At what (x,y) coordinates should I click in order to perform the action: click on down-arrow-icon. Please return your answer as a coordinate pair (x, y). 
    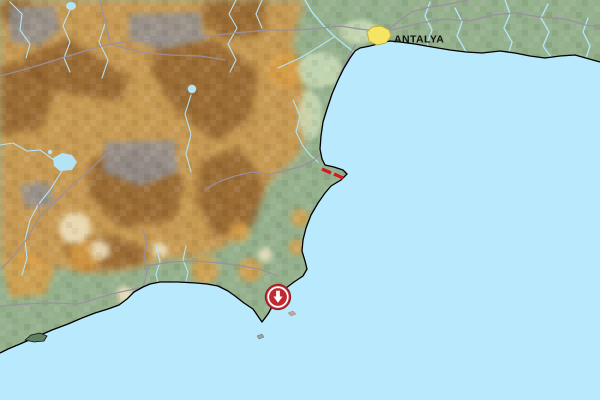
    Looking at the image, I should click on (278, 296).